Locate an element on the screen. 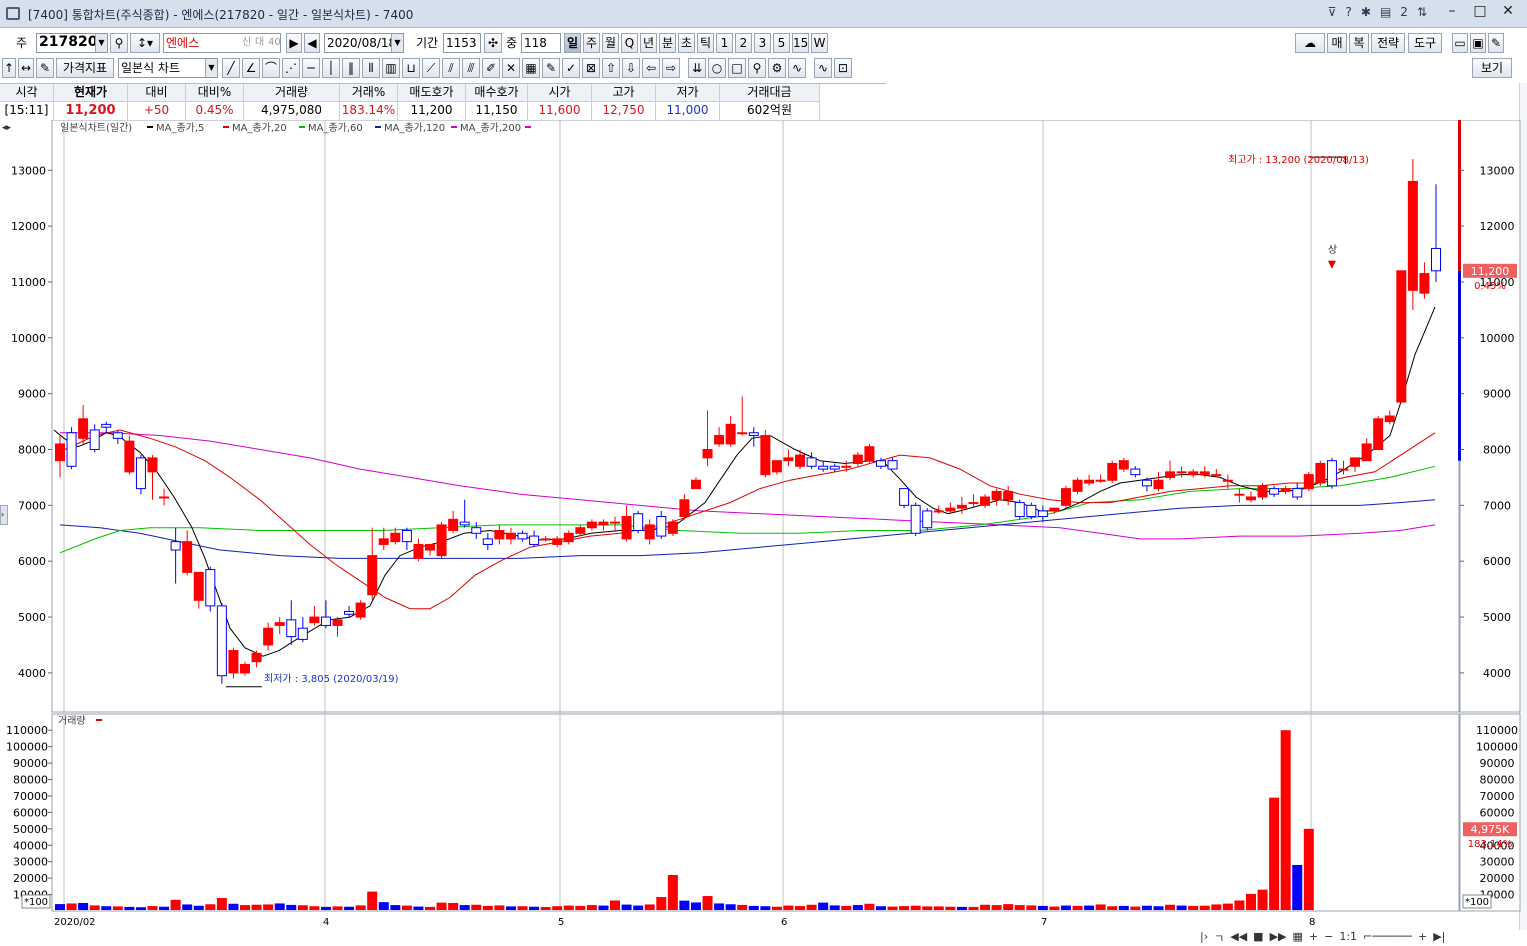  draw-tool-icon-3: ⋰ is located at coordinates (291, 68).